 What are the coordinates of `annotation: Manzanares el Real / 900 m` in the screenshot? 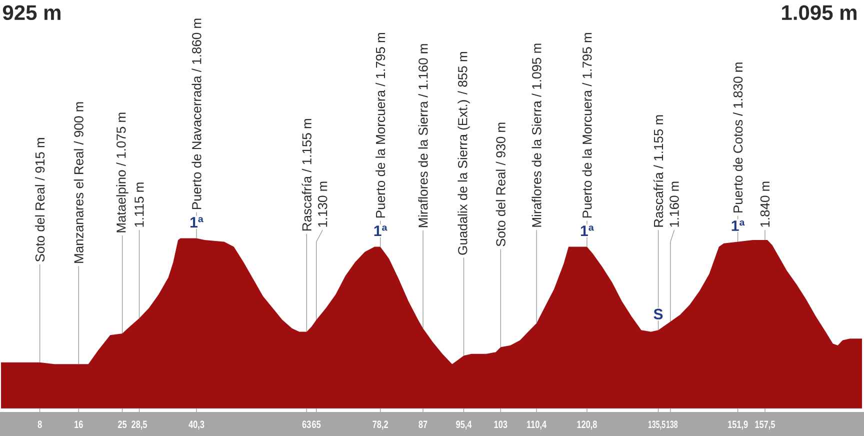 It's located at (79, 182).